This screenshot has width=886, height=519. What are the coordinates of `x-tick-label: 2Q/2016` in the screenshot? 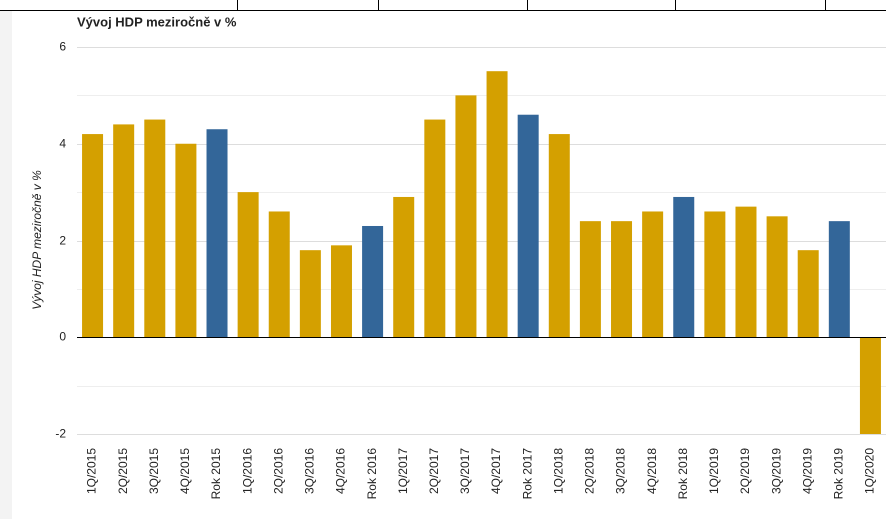 It's located at (278, 471).